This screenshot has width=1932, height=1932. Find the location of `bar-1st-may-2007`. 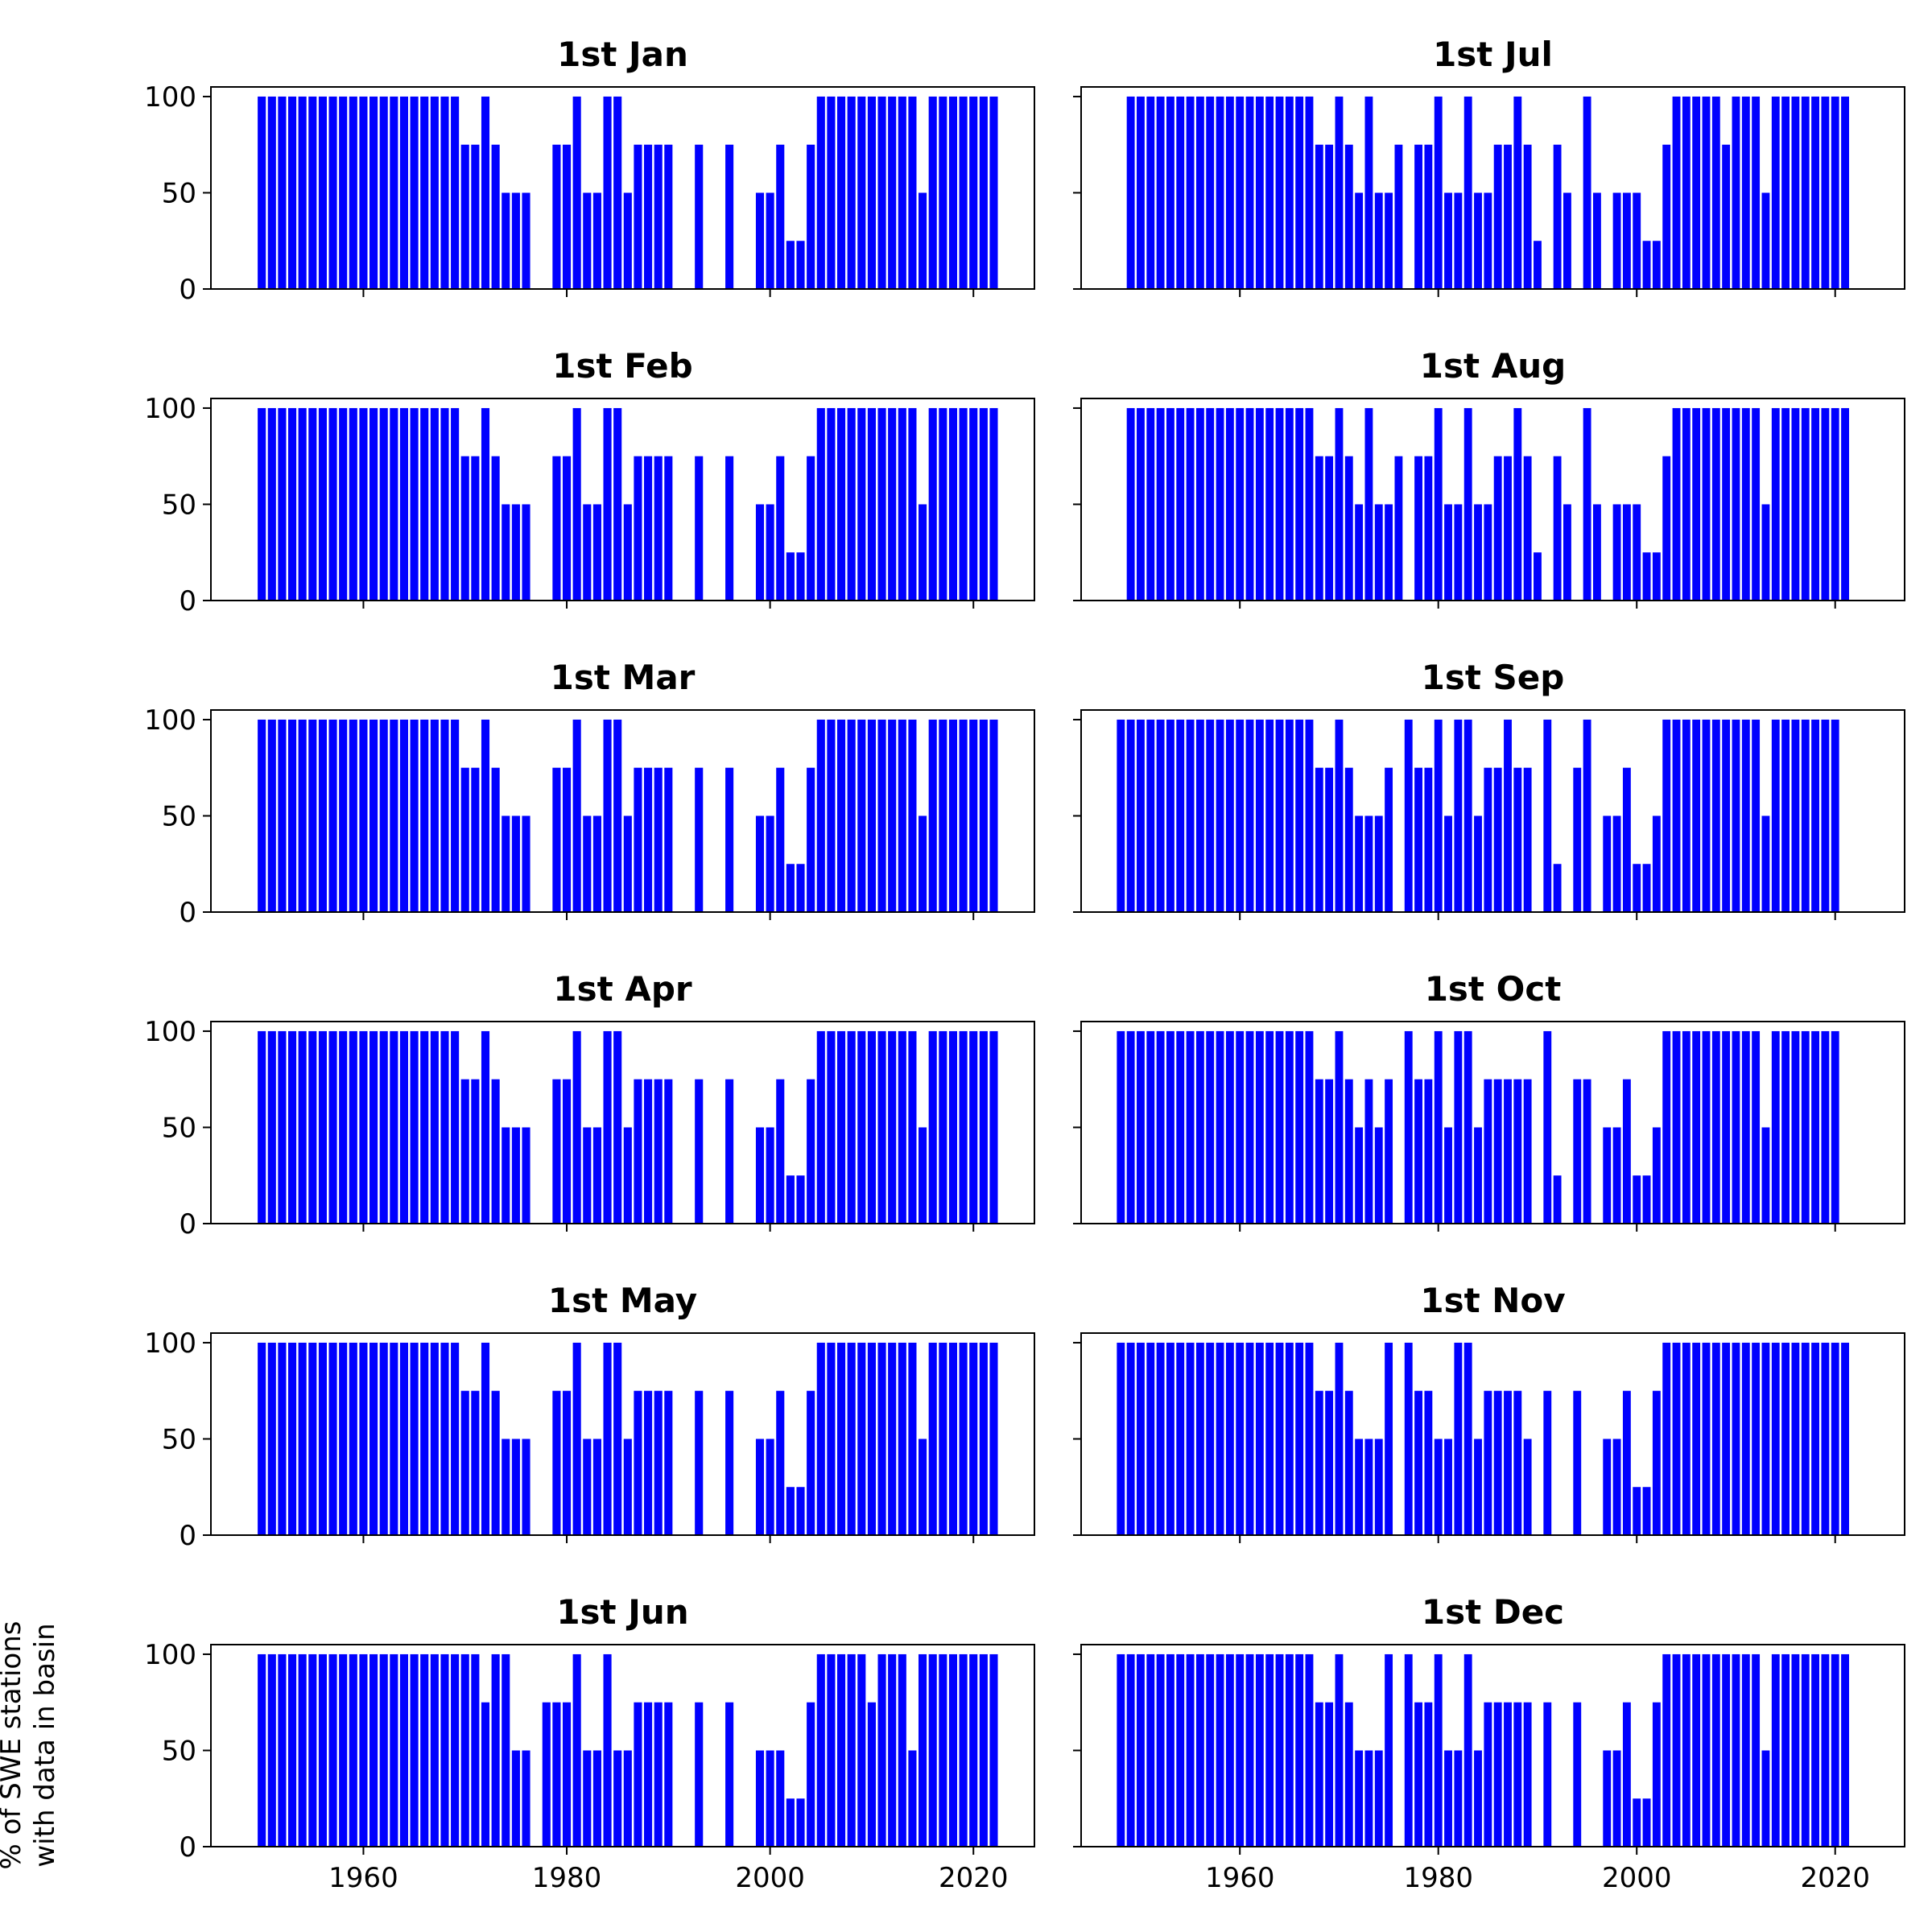

bar-1st-may-2007 is located at coordinates (841, 1438).